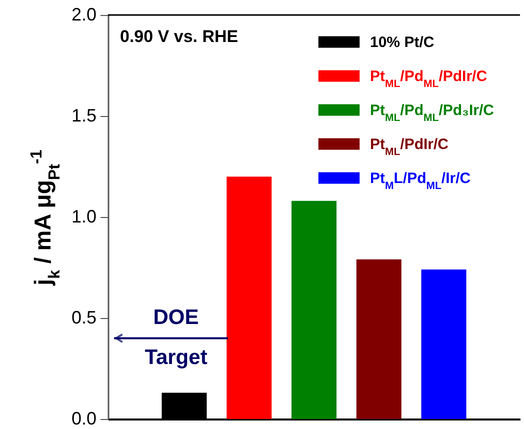 Image resolution: width=524 pixels, height=429 pixels. What do you see at coordinates (83, 14) in the screenshot?
I see `y-tick-label: 2.0` at bounding box center [83, 14].